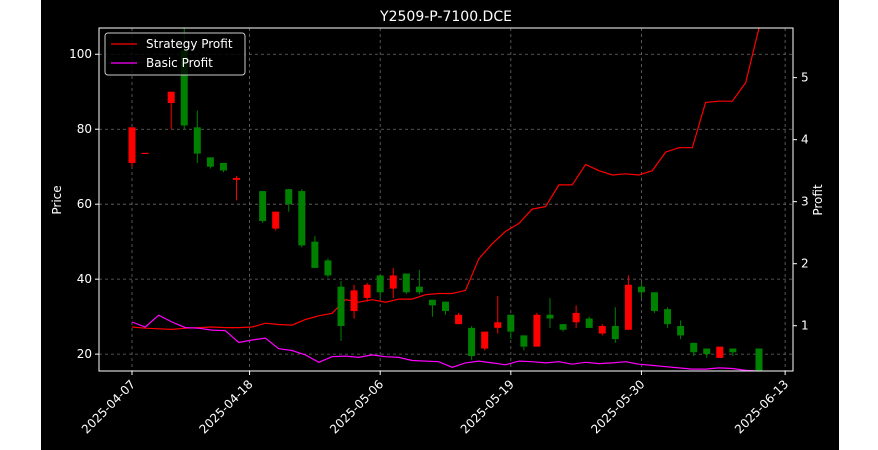 This screenshot has height=450, width=878. Describe the element at coordinates (805, 140) in the screenshot. I see `y2-tick-label: 4` at that location.